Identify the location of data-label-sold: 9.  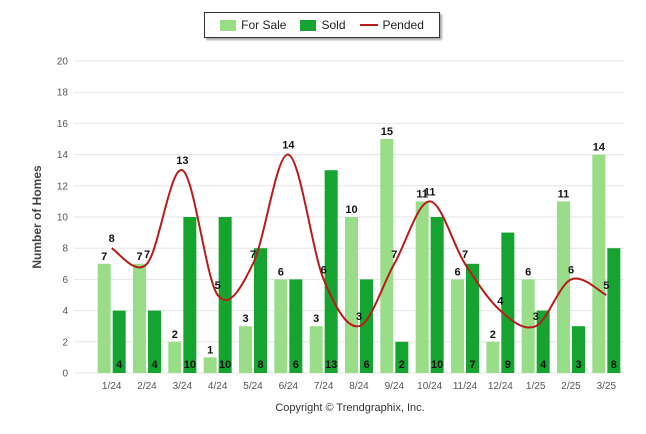
(508, 365).